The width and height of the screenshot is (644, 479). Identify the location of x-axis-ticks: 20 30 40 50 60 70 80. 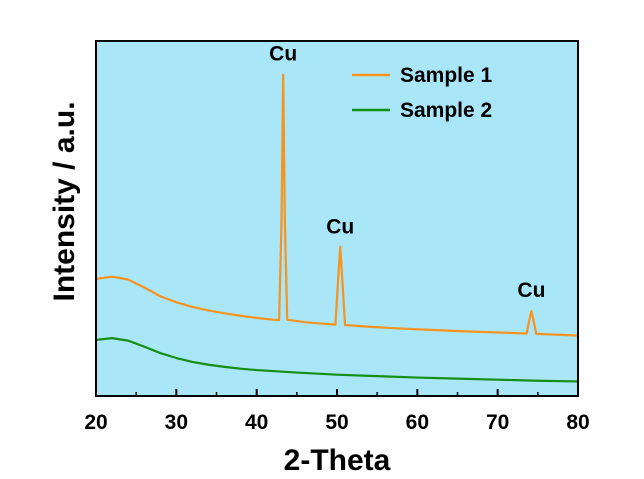
(337, 411).